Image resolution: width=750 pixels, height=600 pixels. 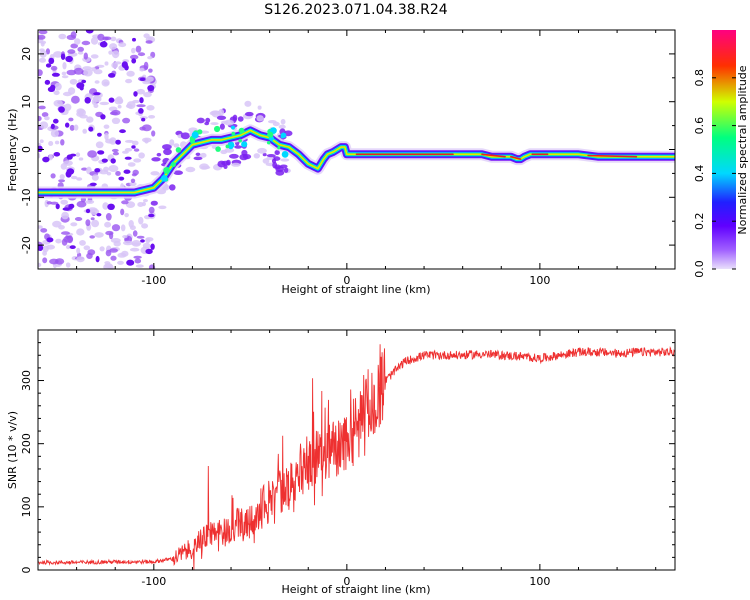 I want to click on colorbar-label: Normalized spectral amplitude, so click(x=742, y=149).